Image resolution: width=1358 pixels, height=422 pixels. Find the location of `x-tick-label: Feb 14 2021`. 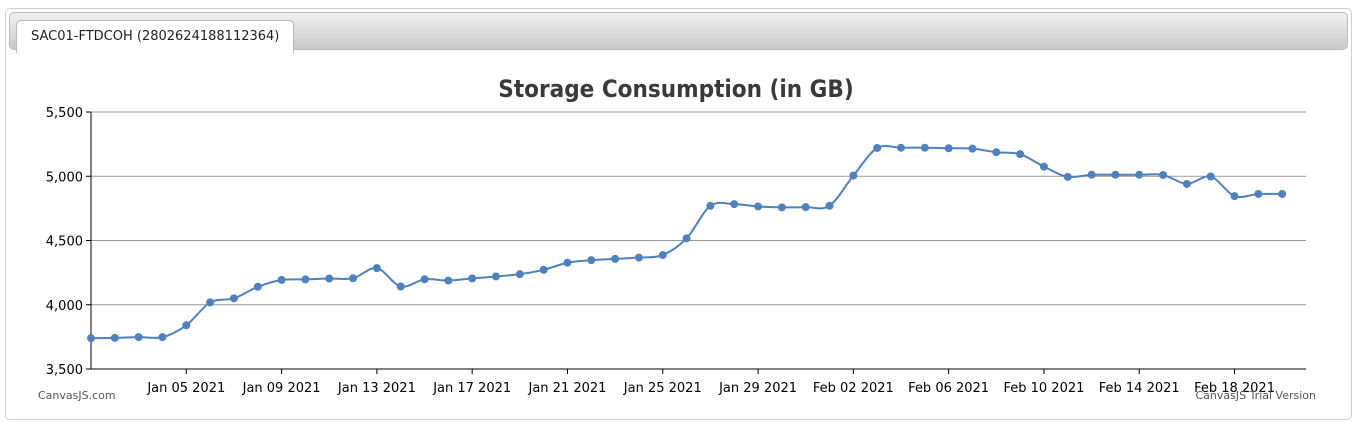

x-tick-label: Feb 14 2021 is located at coordinates (1139, 388).